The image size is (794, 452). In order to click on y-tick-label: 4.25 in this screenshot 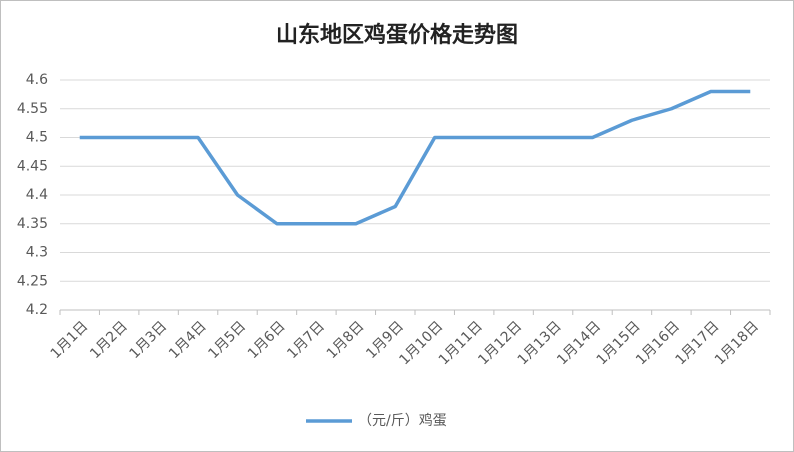, I will do `click(32, 281)`.